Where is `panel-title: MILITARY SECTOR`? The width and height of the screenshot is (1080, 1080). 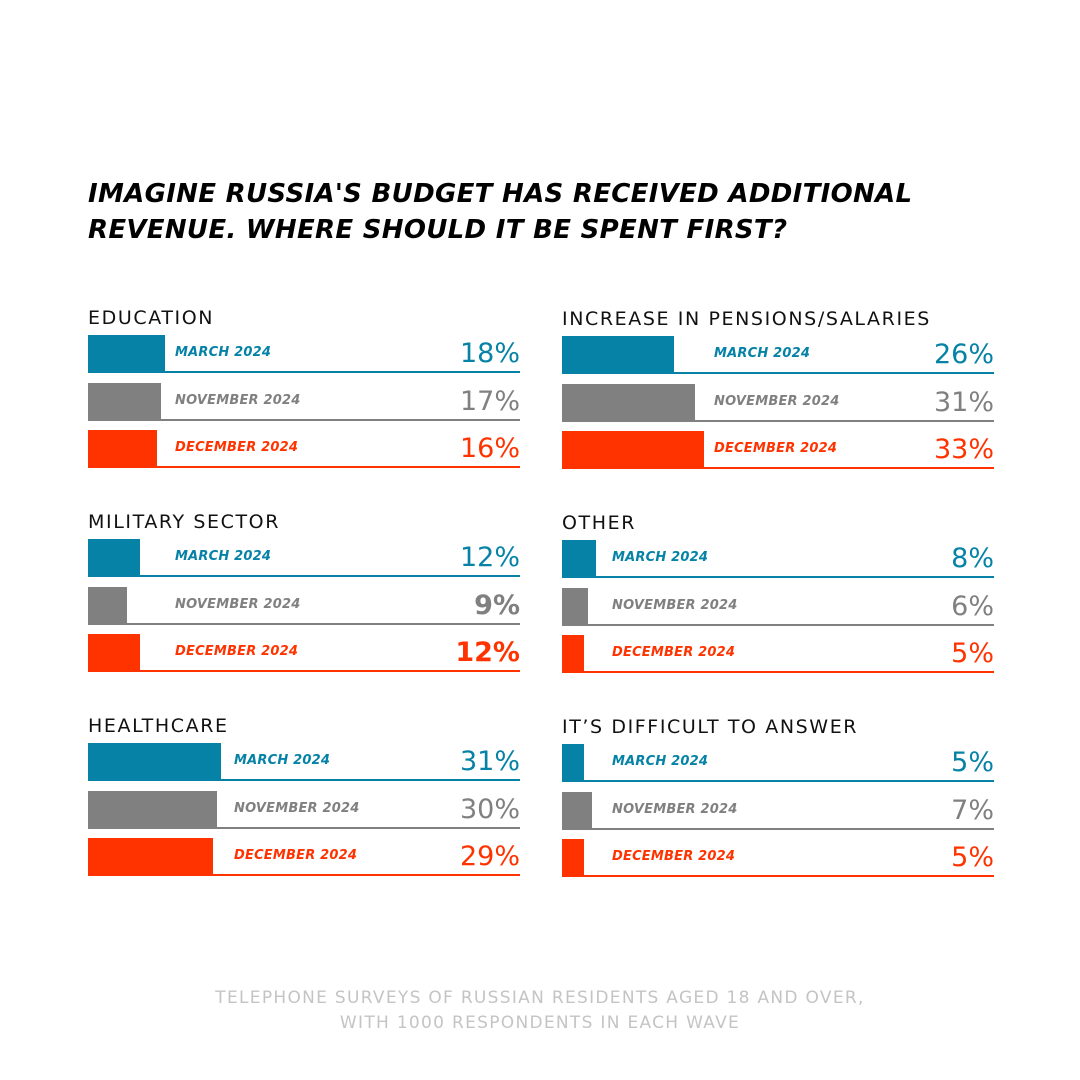
panel-title: MILITARY SECTOR is located at coordinates (184, 522).